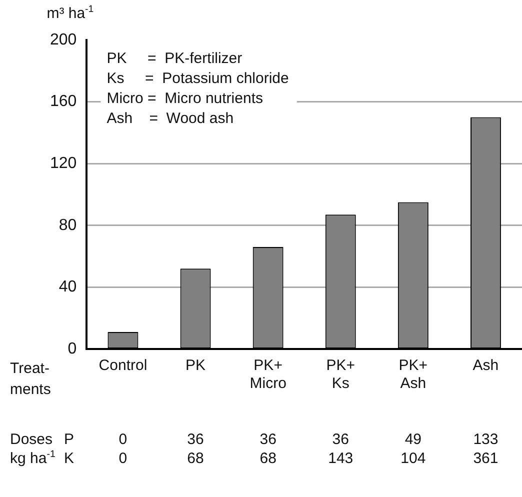  Describe the element at coordinates (30, 379) in the screenshot. I see `x-axis-title: Treat- ments` at that location.